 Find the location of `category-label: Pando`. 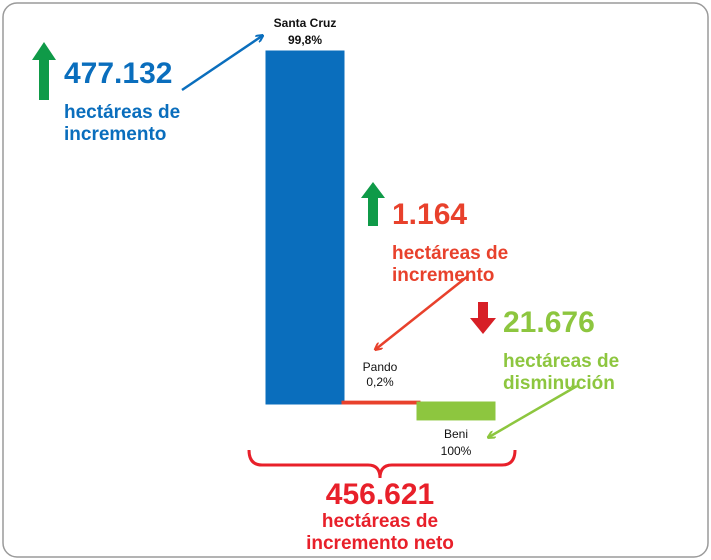

category-label: Pando is located at coordinates (380, 367).